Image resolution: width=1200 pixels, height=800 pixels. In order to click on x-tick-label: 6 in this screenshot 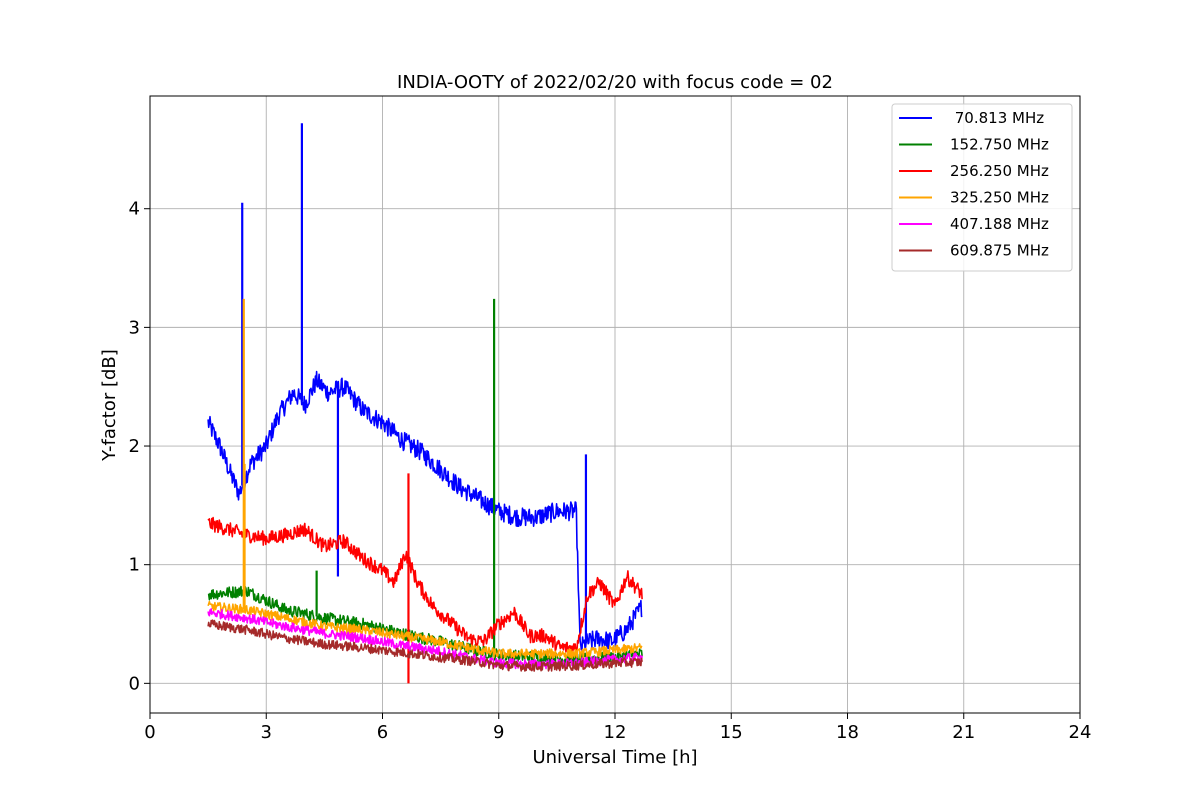, I will do `click(382, 732)`.